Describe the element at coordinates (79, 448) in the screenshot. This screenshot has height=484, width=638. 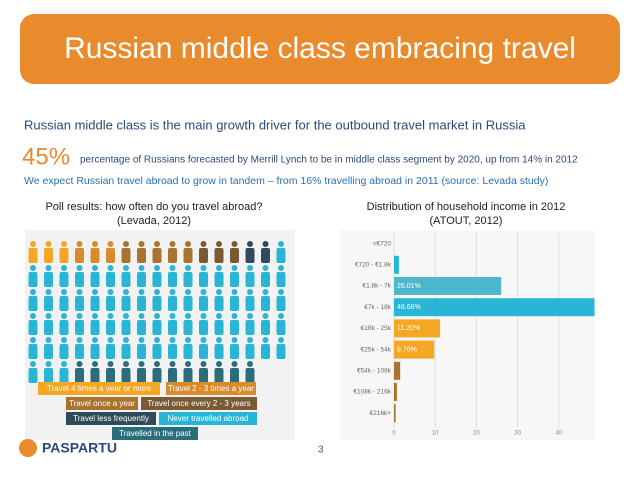
I see `logo: PASPARTU` at that location.